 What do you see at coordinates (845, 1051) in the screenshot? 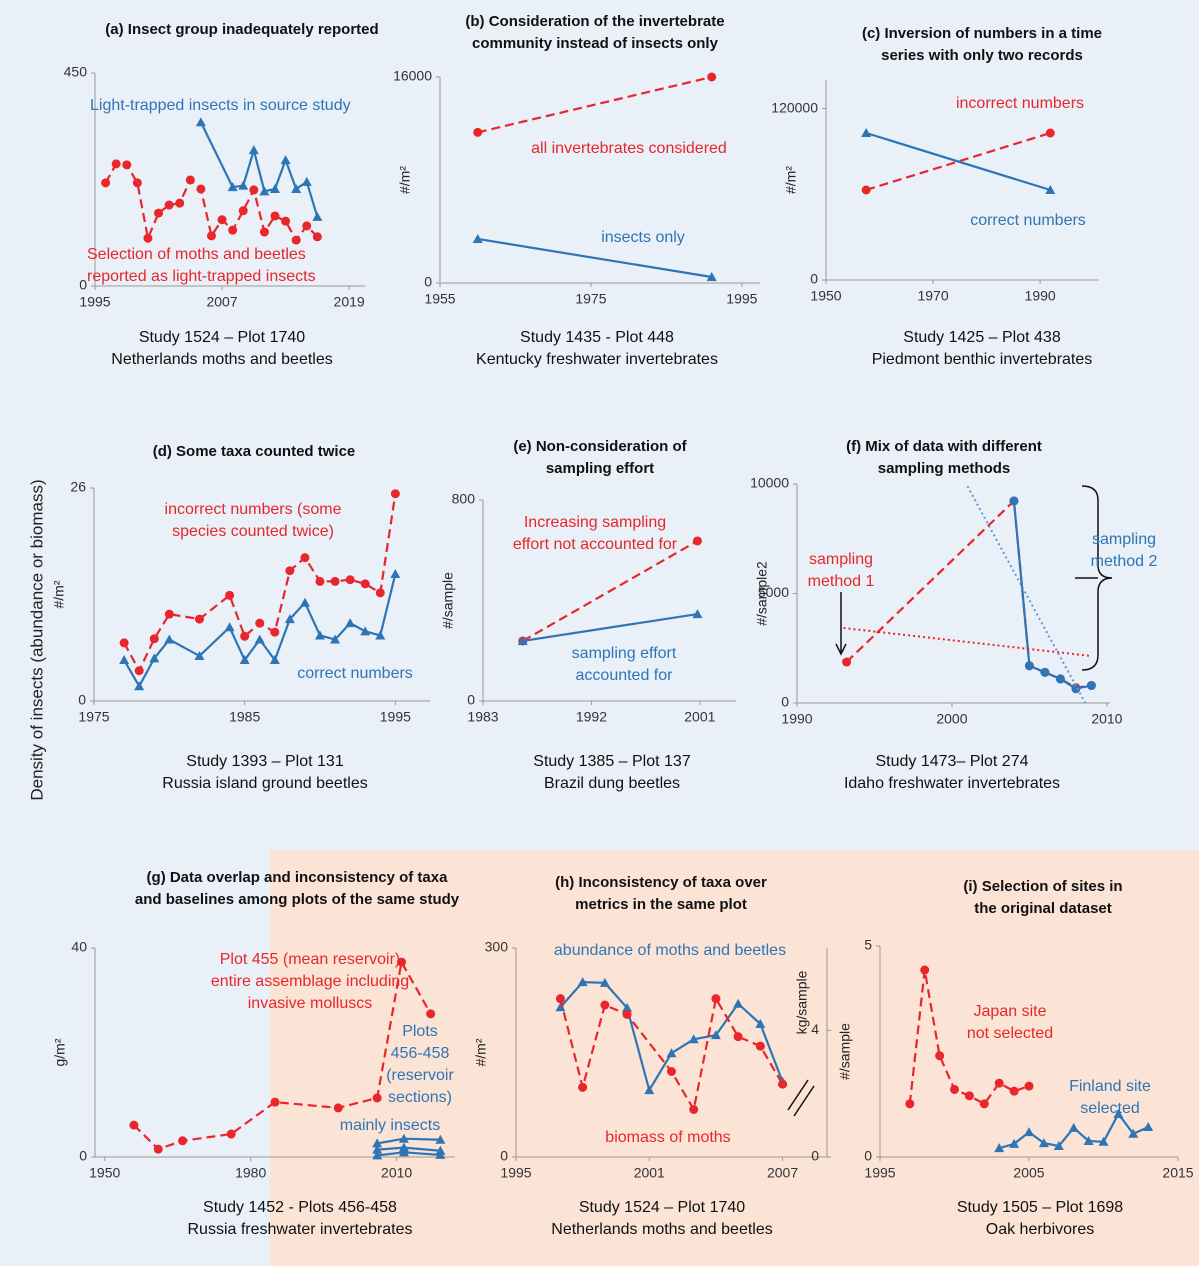
I see `y-axis-label: #/sample` at bounding box center [845, 1051].